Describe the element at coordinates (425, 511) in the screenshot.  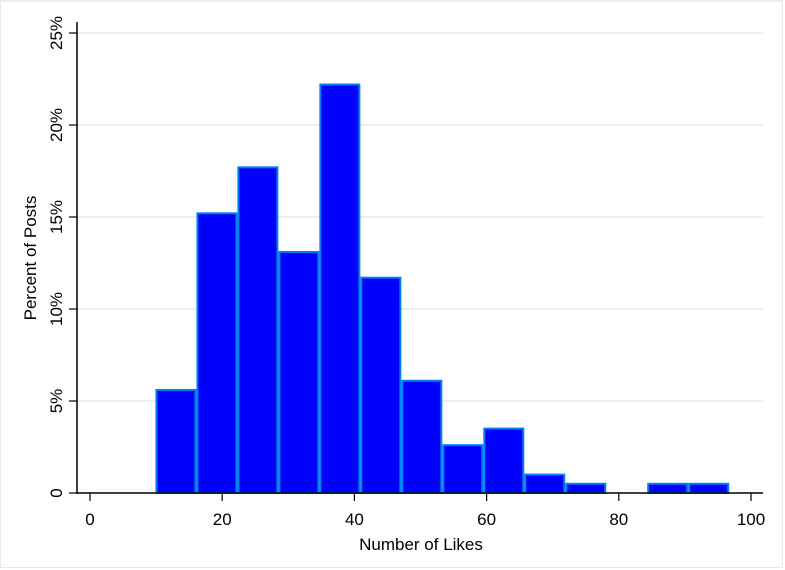
I see `x-axis-ticks: 0 20 40 60 80 100` at that location.